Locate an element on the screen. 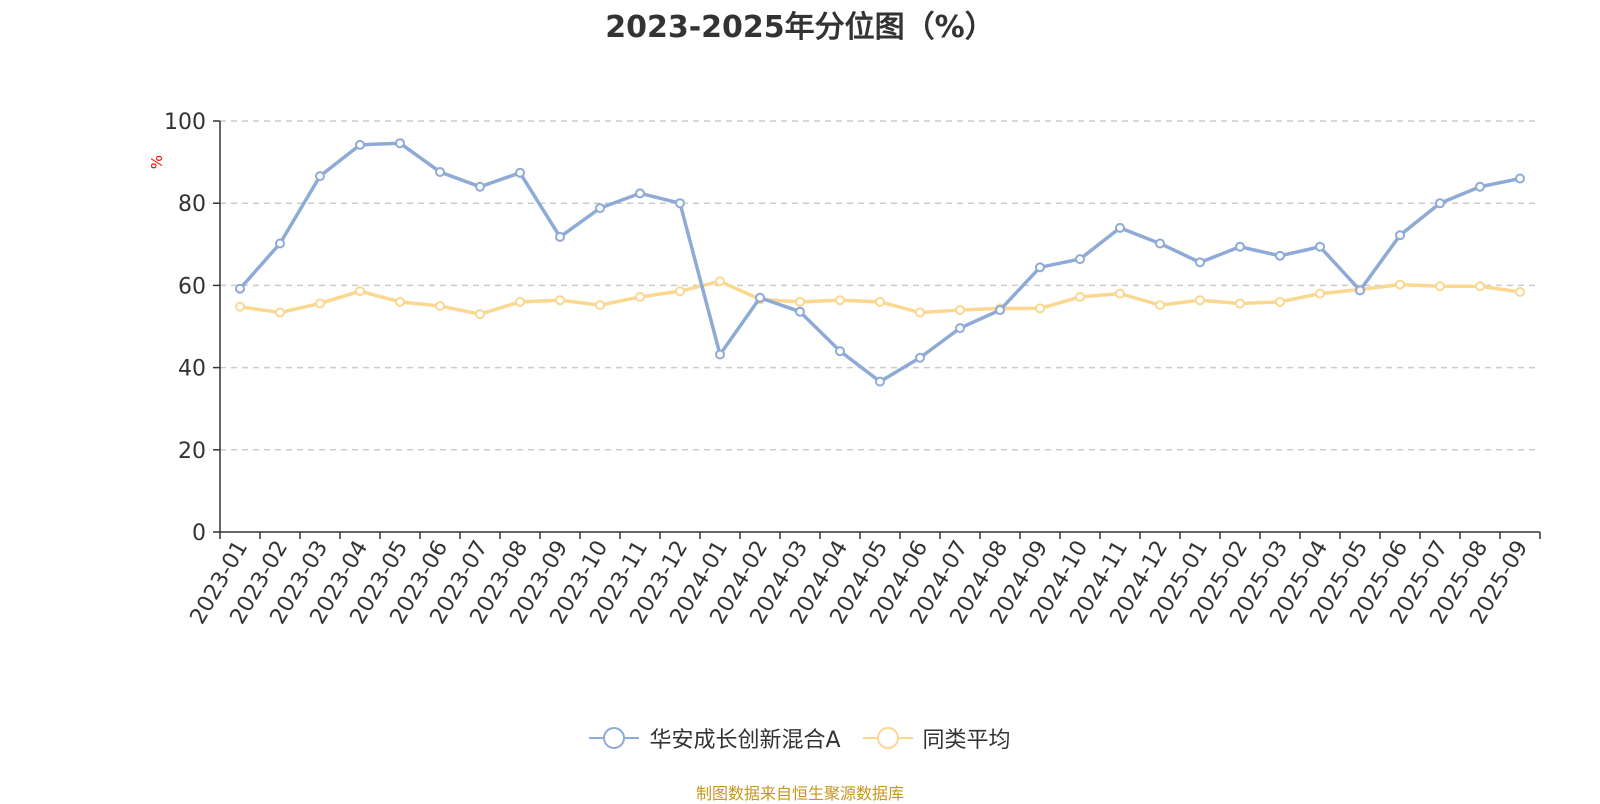  y-tick-label: 40 is located at coordinates (192, 369).